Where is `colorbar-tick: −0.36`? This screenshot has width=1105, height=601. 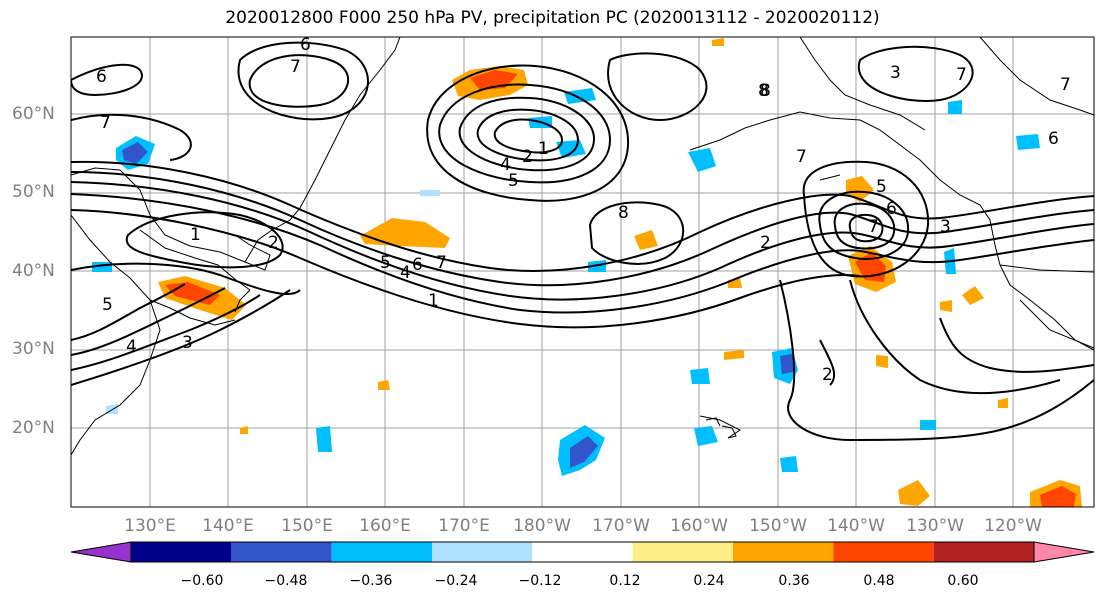
colorbar-tick: −0.36 is located at coordinates (371, 581).